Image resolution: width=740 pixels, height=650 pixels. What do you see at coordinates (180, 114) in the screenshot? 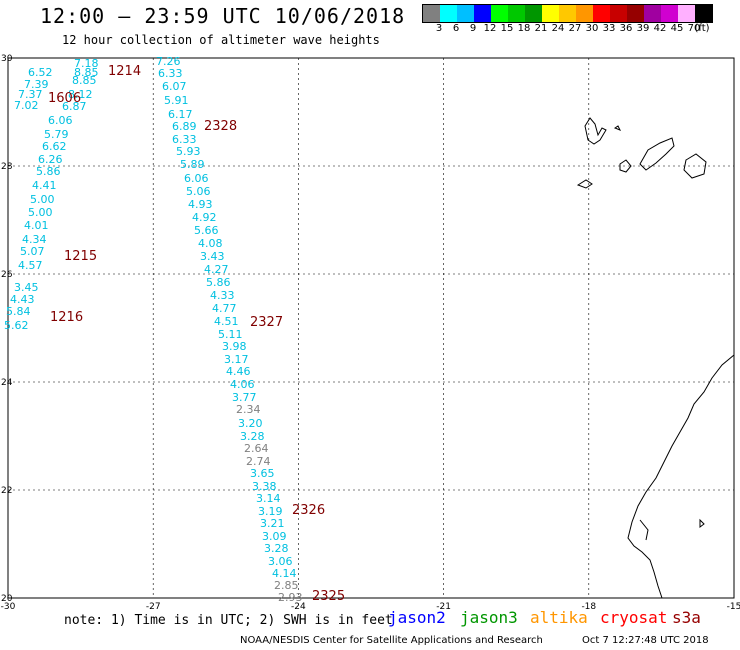
I see `wave-reading: 6.17` at bounding box center [180, 114].